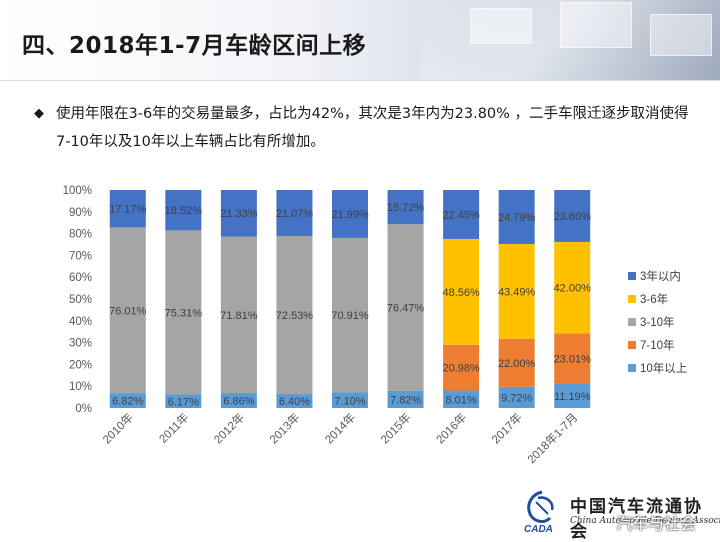 This screenshot has height=542, width=720. I want to click on data-label: 48.56%, so click(461, 293).